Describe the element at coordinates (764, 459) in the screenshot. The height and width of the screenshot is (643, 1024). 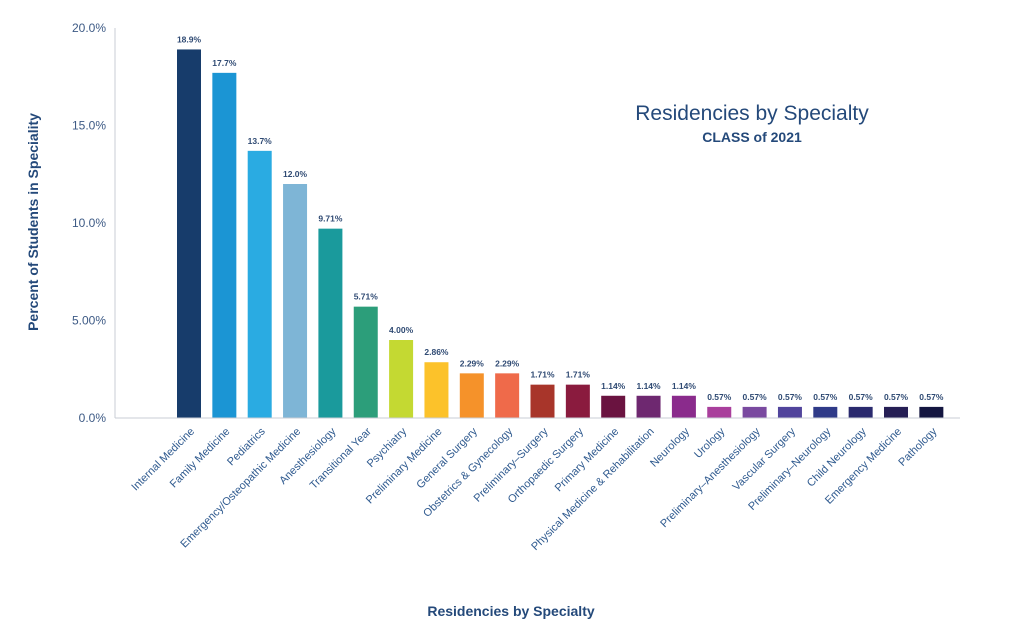
I see `x-tick-label: Vascular Surgery` at that location.